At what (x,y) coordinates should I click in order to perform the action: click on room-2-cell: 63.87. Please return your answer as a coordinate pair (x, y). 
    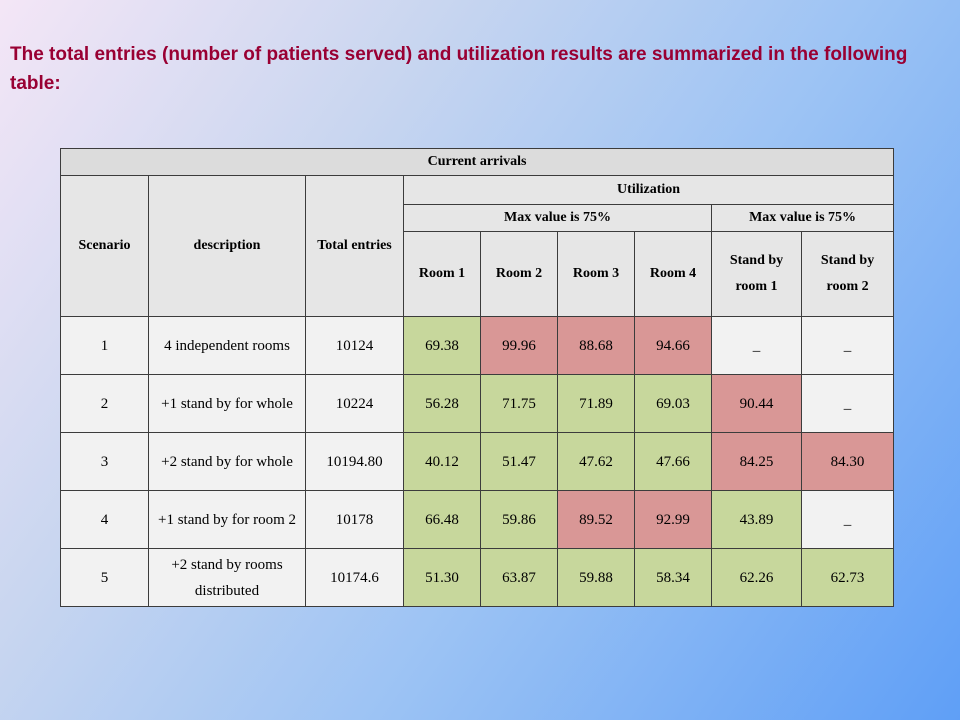
    Looking at the image, I should click on (519, 577).